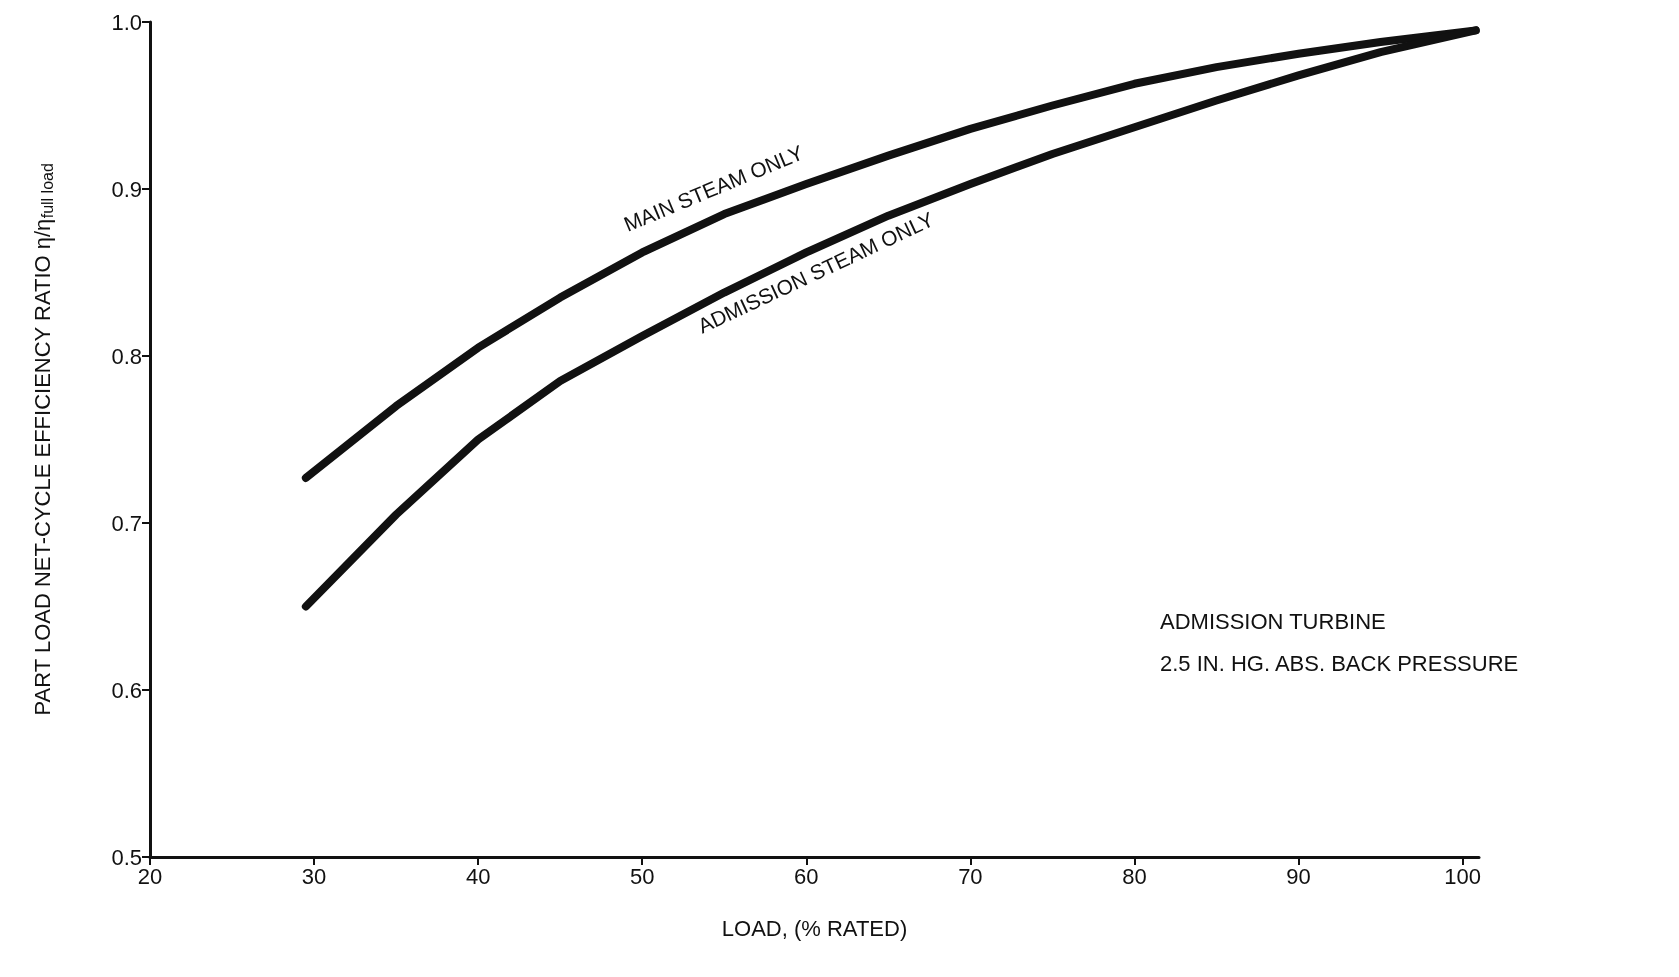 This screenshot has width=1679, height=977. What do you see at coordinates (1339, 663) in the screenshot?
I see `annotation: 2.5 IN. HG. ABS. BACK PRESSURE` at bounding box center [1339, 663].